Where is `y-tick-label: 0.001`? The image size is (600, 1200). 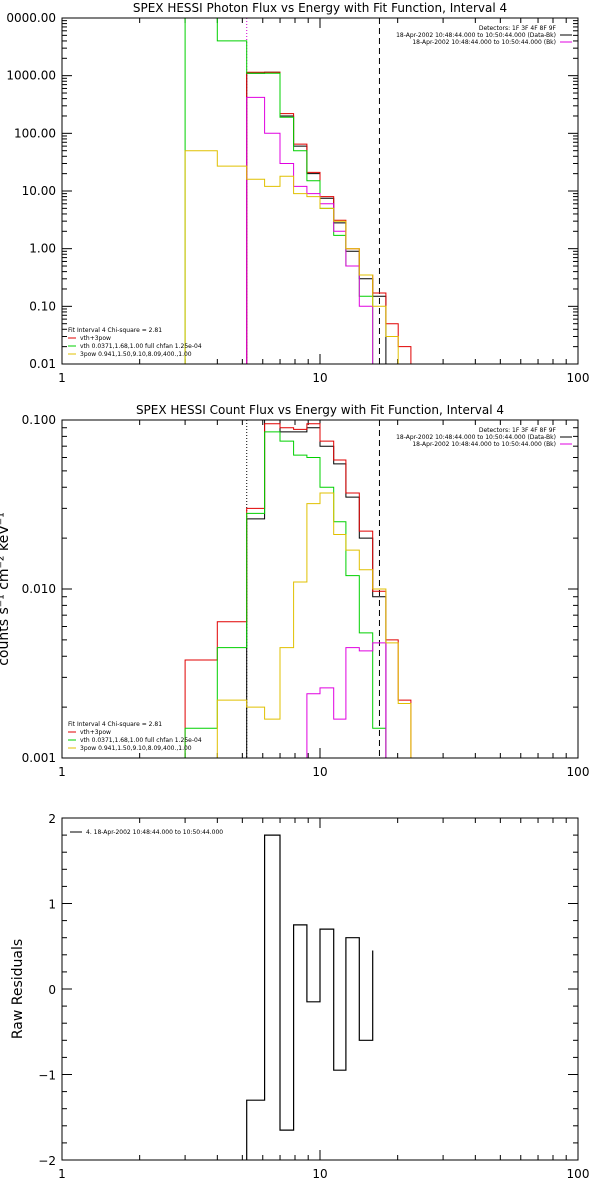
y-tick-label: 0.001 is located at coordinates (39, 758).